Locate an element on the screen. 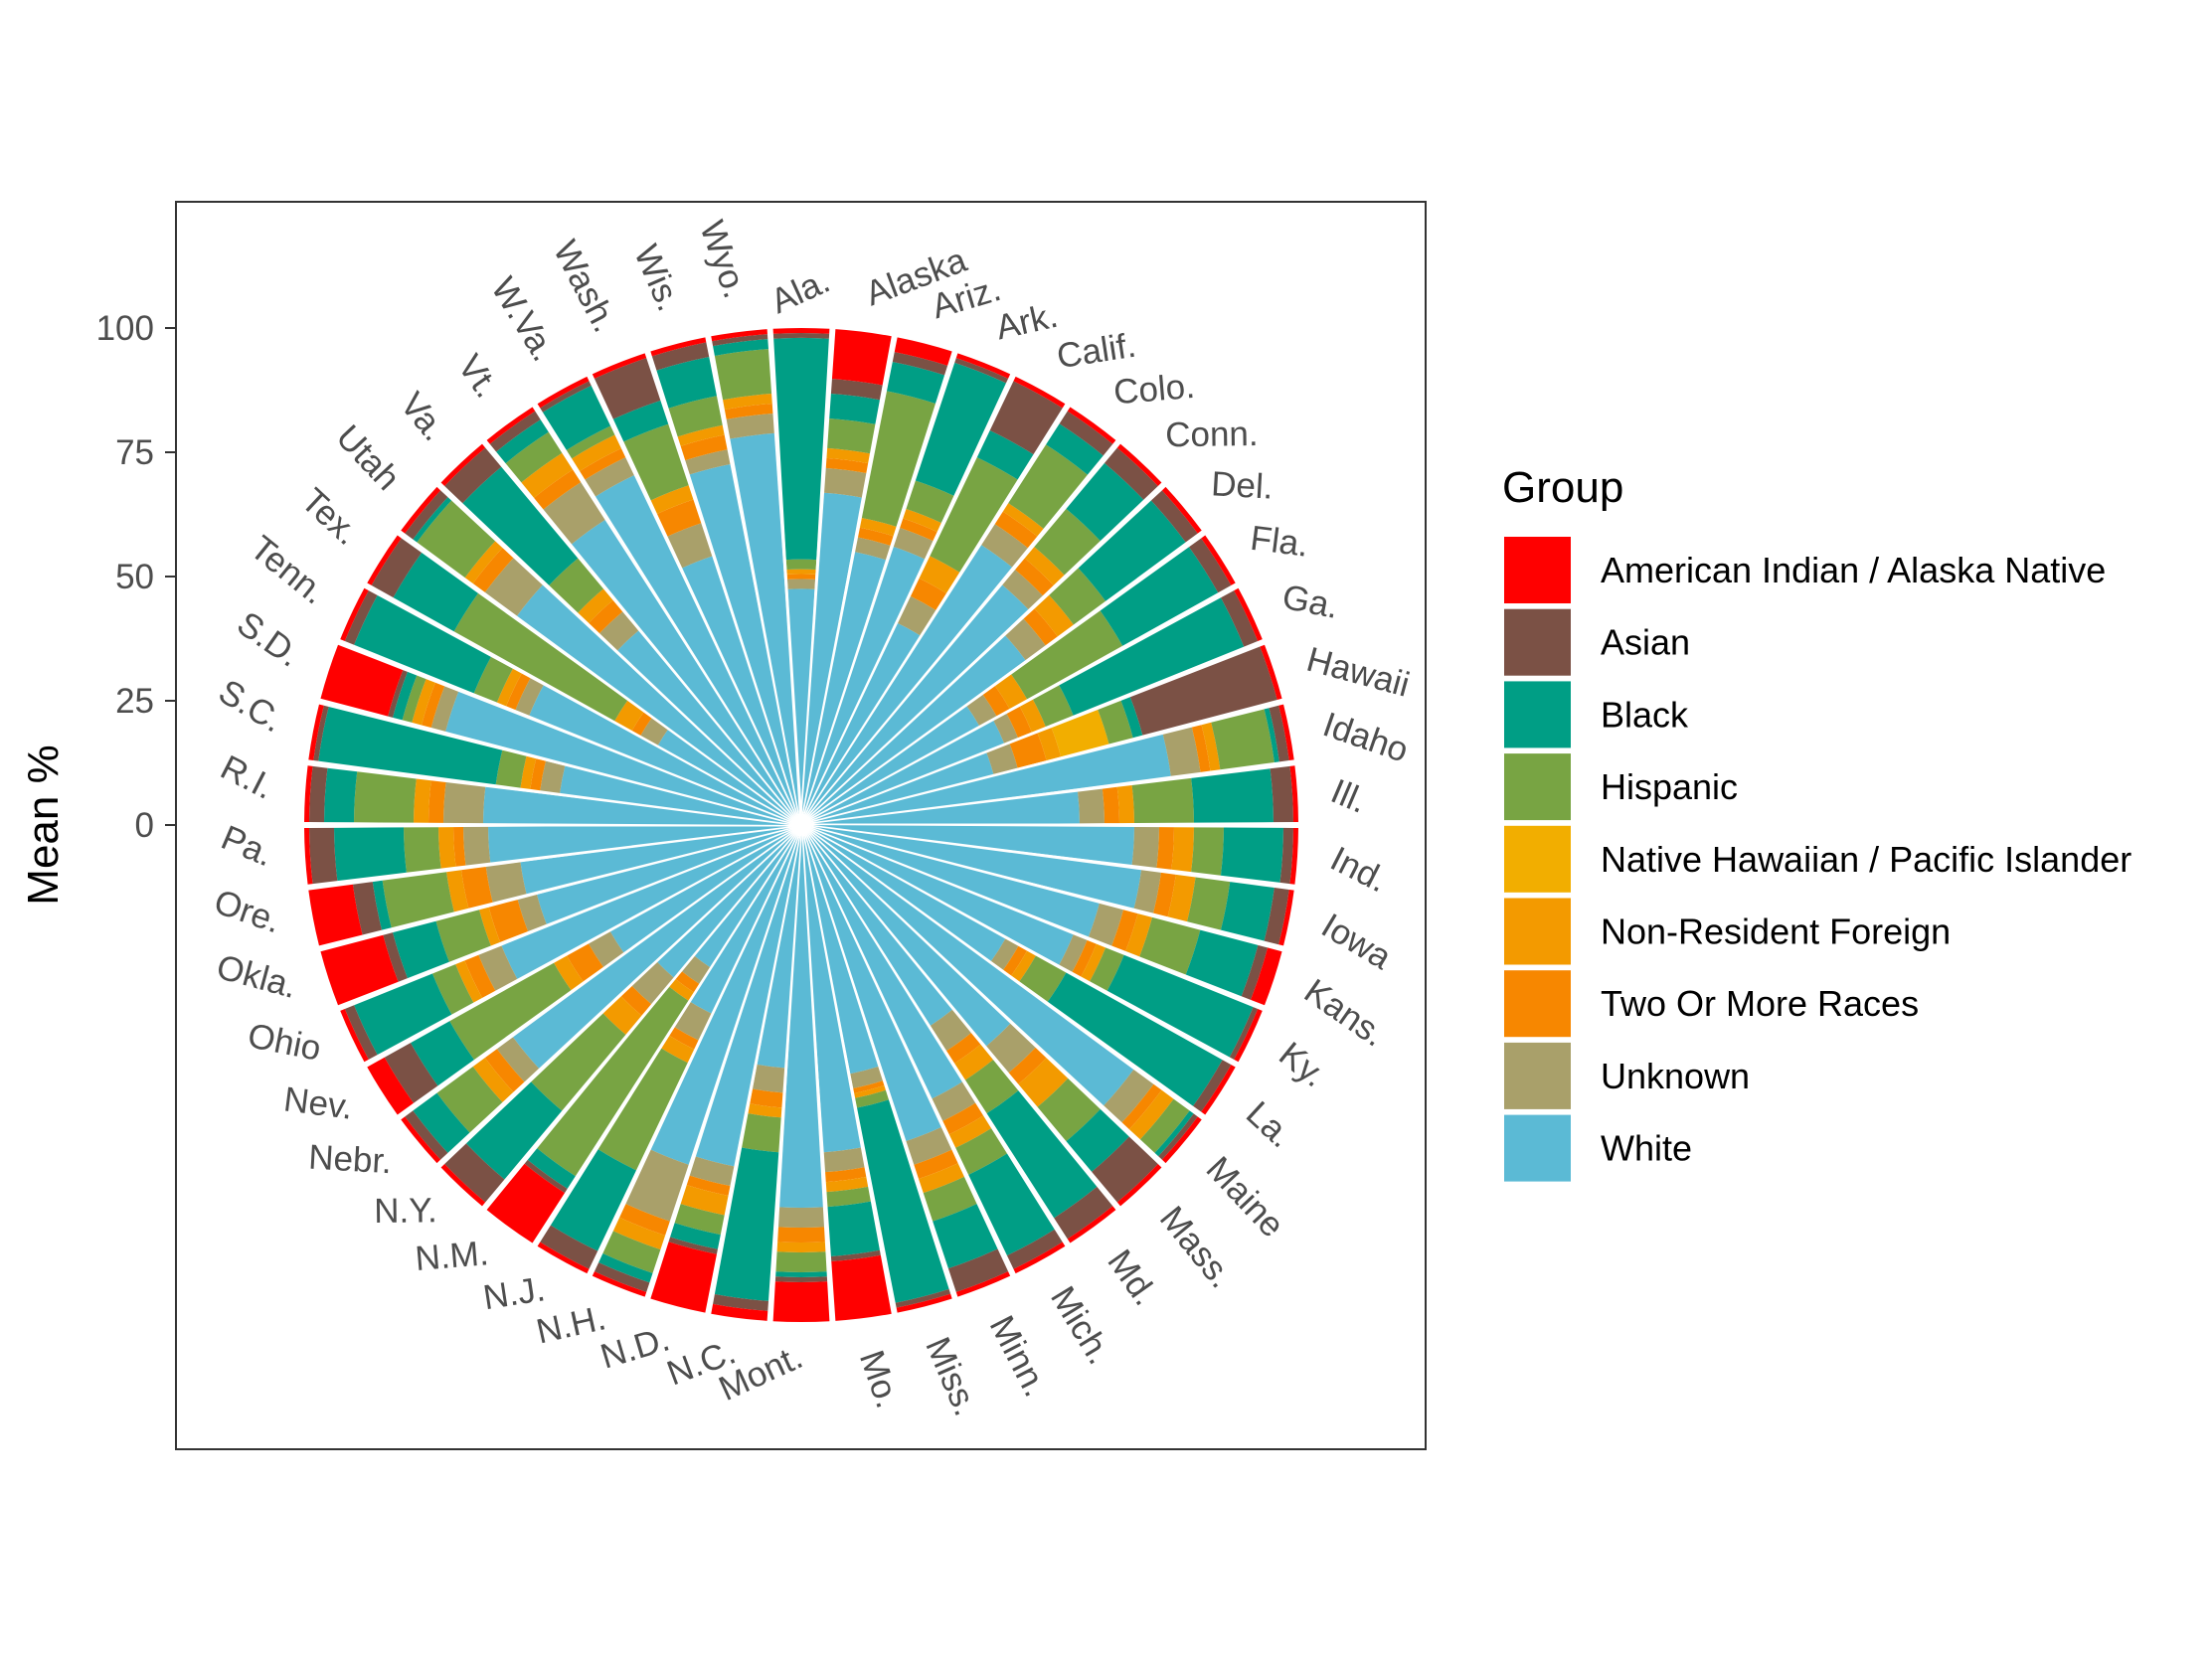 This screenshot has height=1658, width=2212. legend-key-two-or-more-races is located at coordinates (1537, 1004).